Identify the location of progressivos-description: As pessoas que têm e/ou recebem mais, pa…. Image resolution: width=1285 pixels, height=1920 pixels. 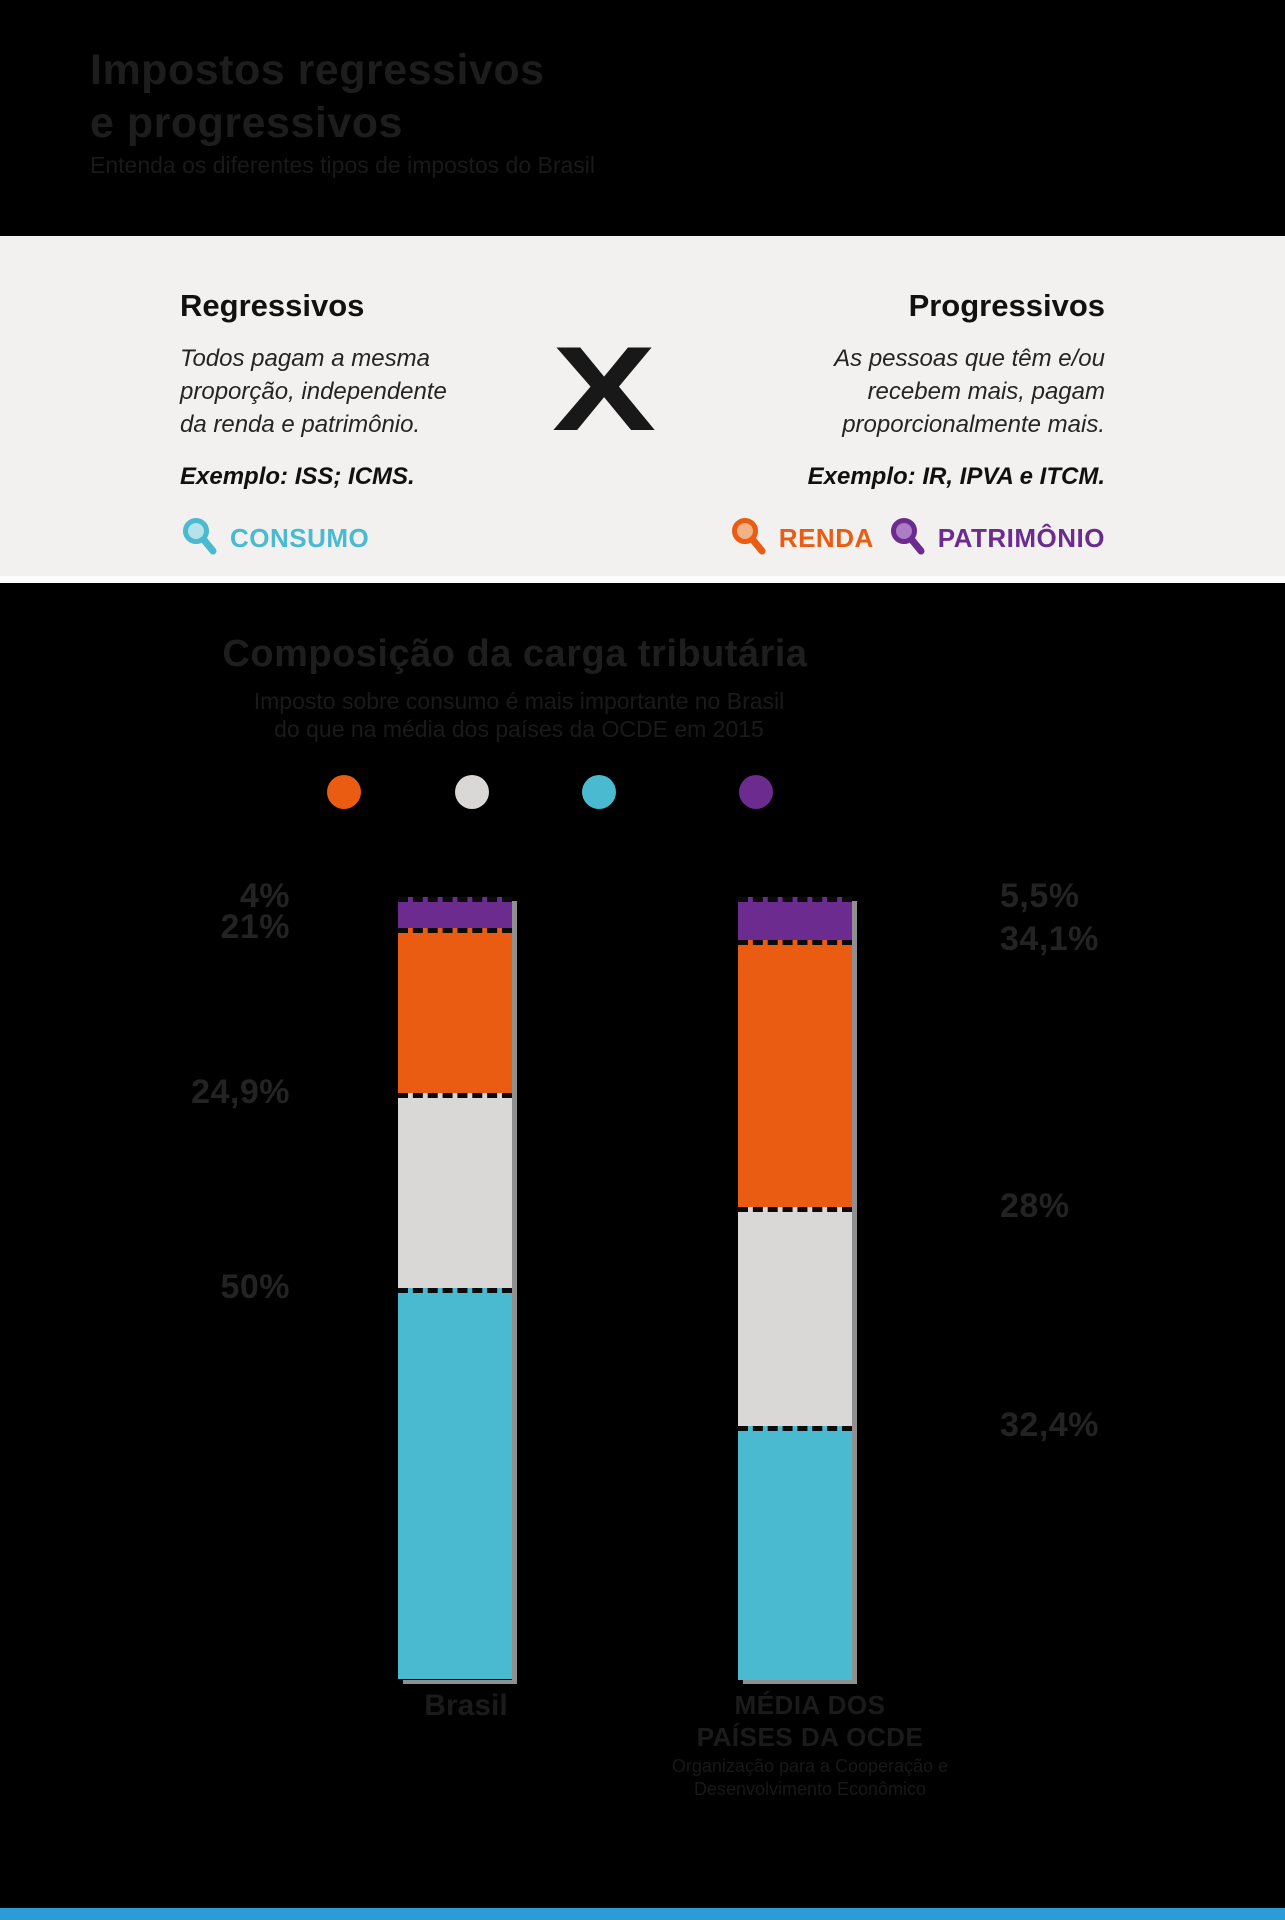
(925, 391).